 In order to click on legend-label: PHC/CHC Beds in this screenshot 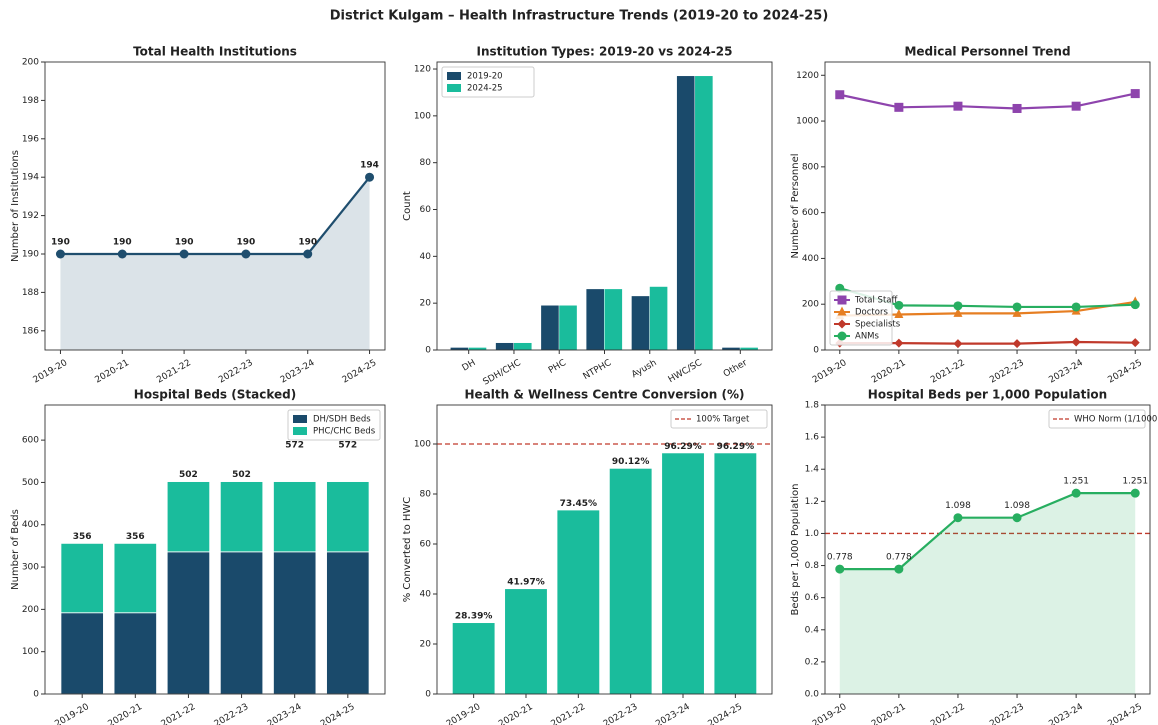, I will do `click(344, 432)`.